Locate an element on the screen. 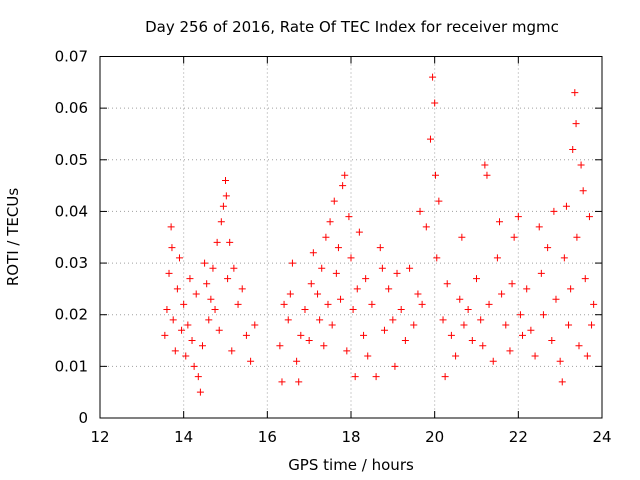 The width and height of the screenshot is (640, 480). y-tick-label: 0.01 is located at coordinates (71, 366).